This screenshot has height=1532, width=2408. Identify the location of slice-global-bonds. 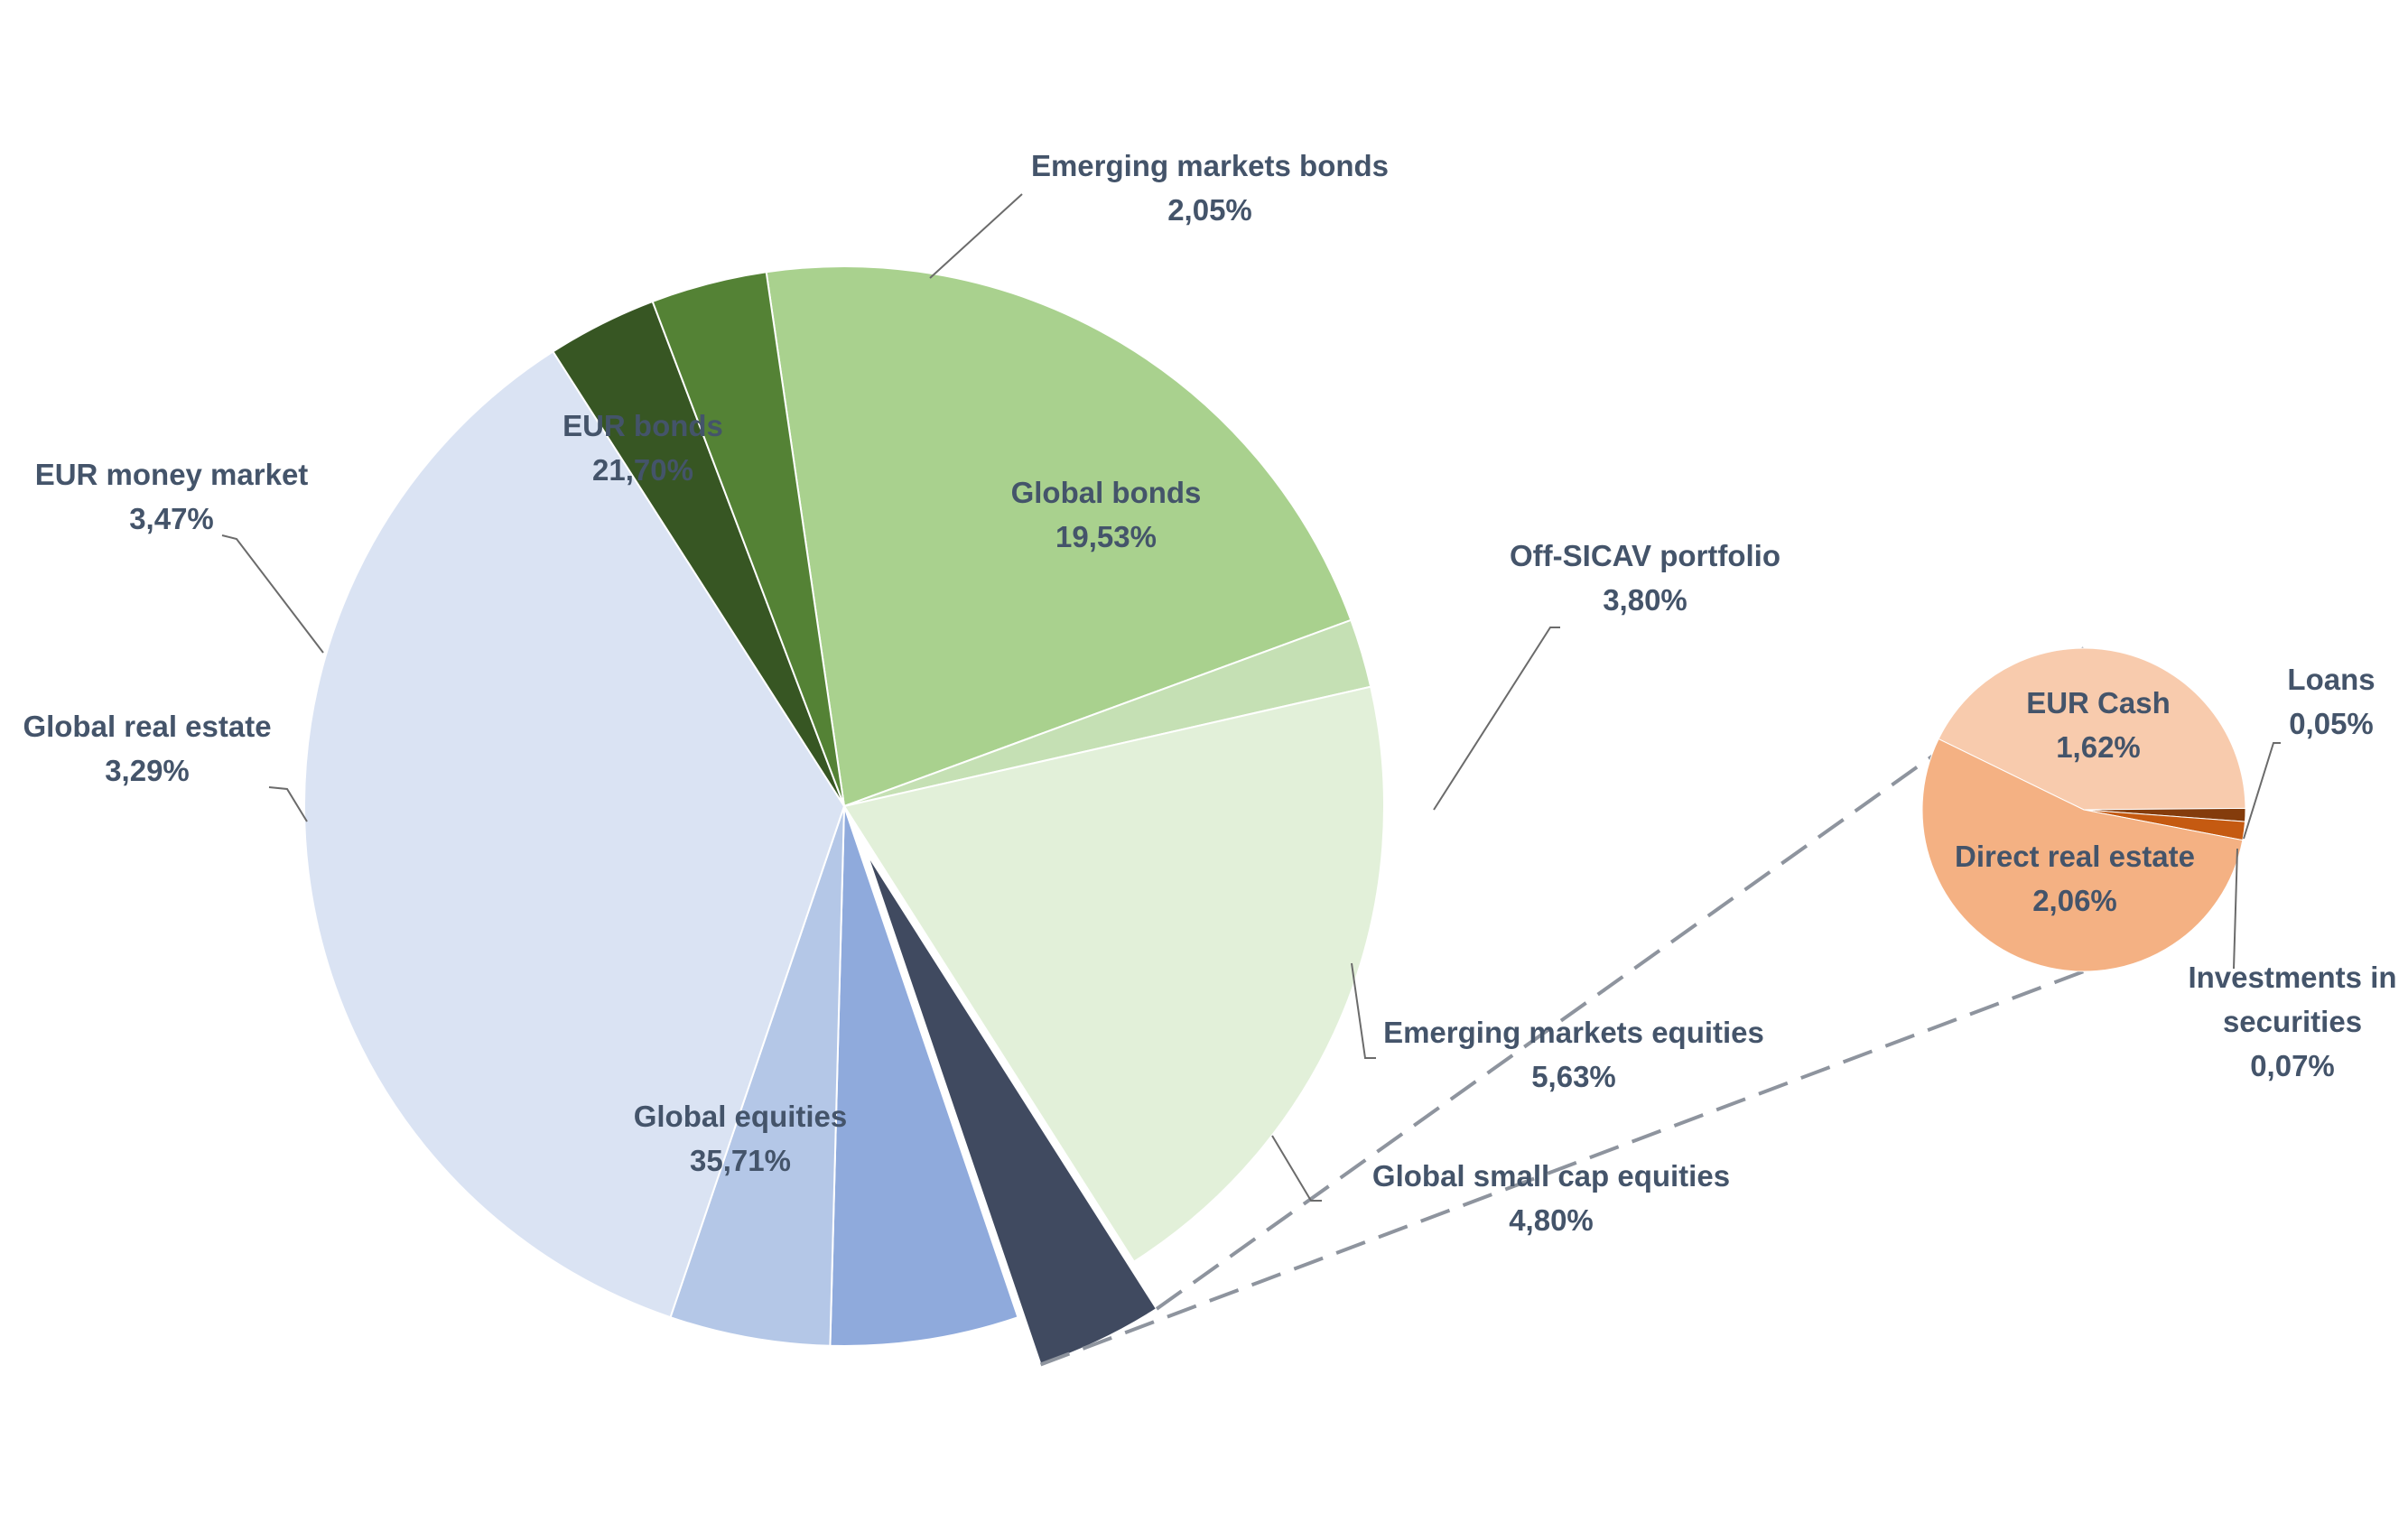
(1113, 974).